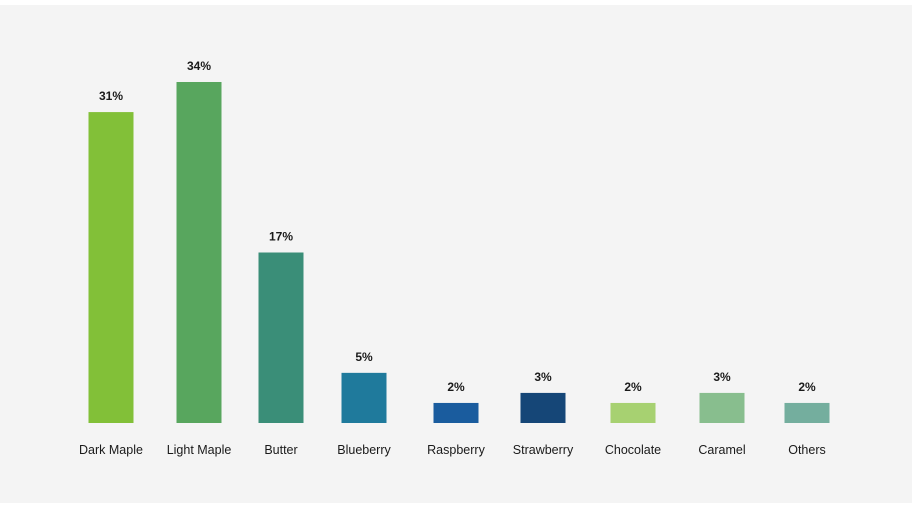  Describe the element at coordinates (722, 407) in the screenshot. I see `bar-caramel` at that location.